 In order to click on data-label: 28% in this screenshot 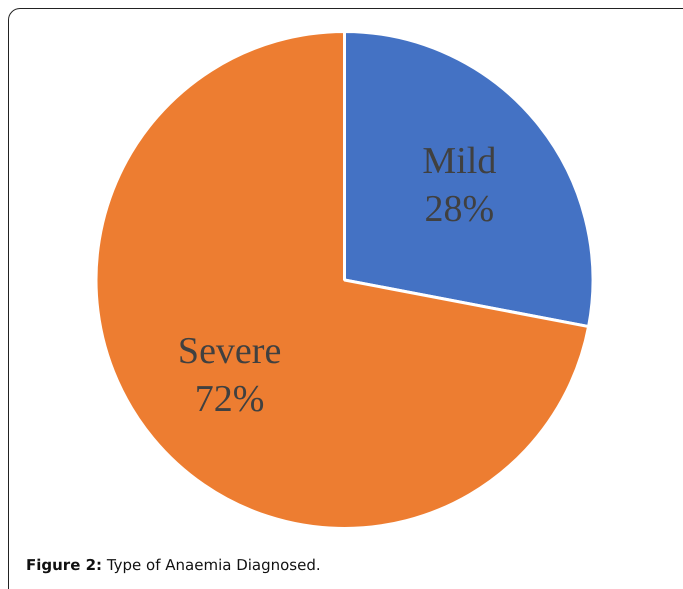, I will do `click(459, 209)`.